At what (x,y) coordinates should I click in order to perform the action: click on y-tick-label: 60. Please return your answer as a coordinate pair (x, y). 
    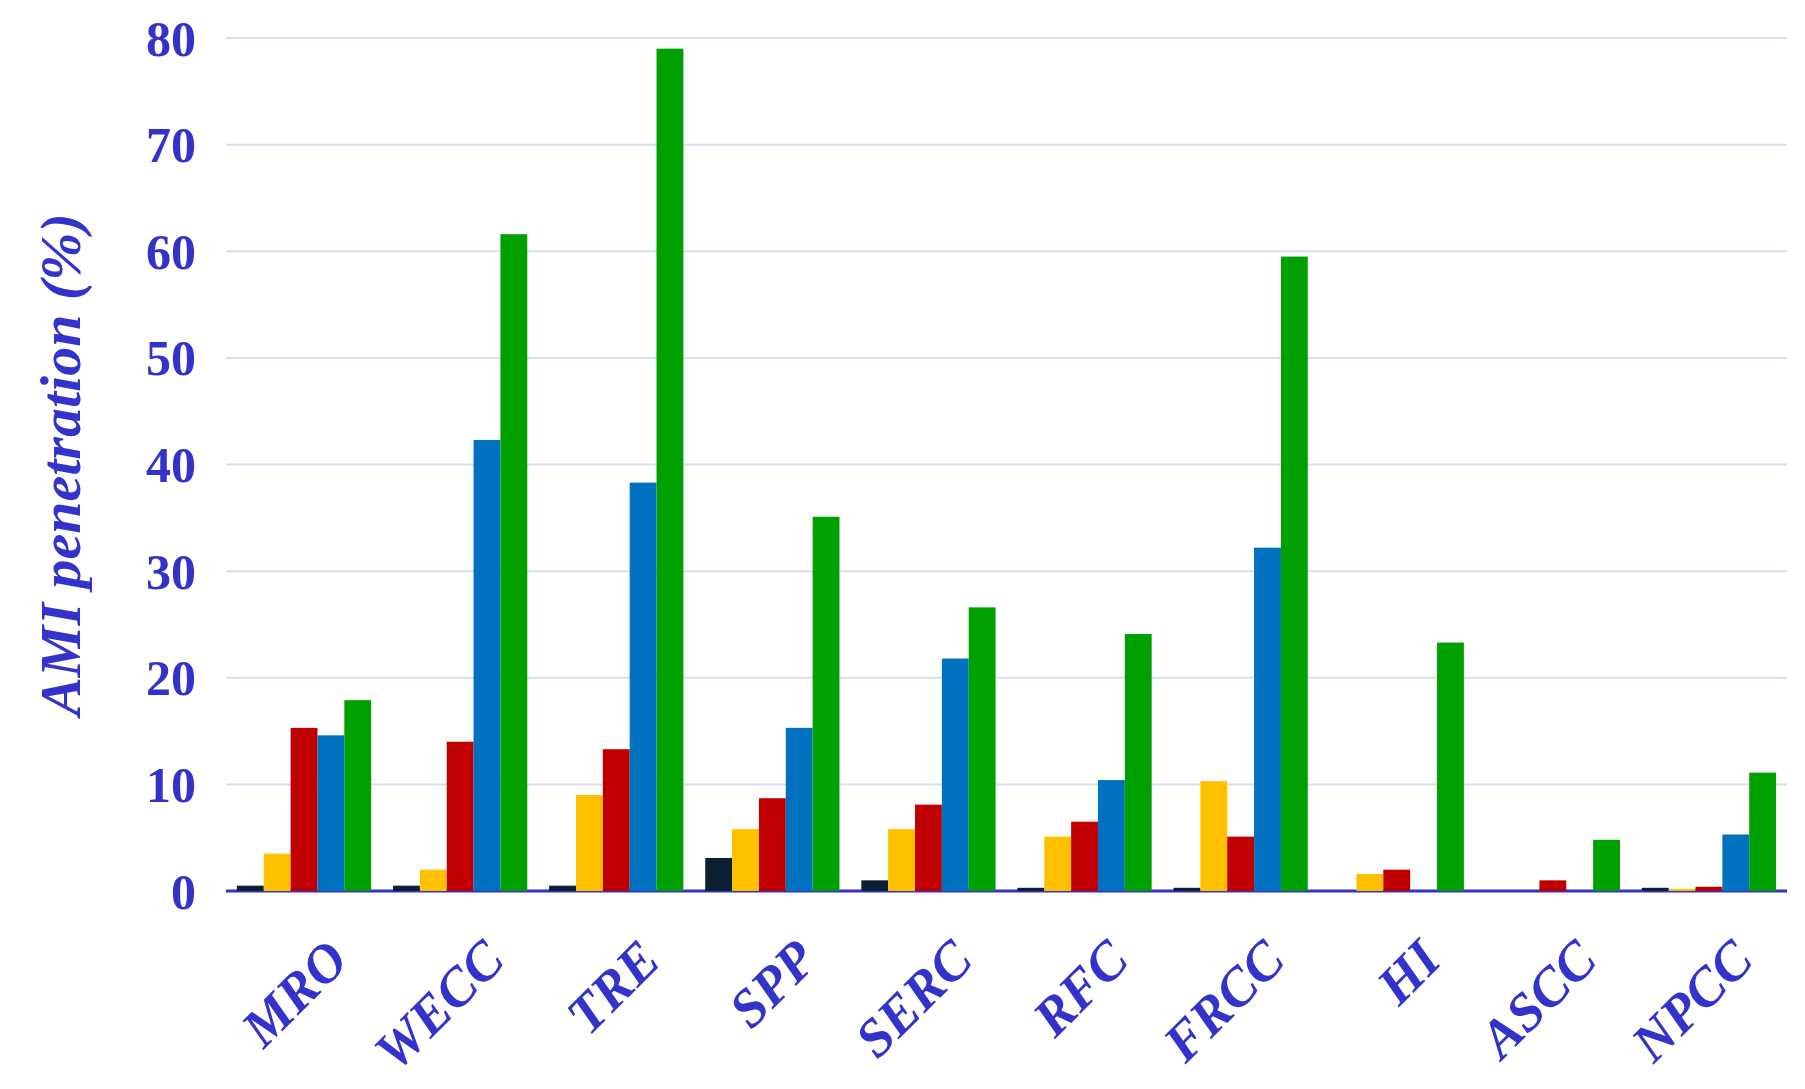
    Looking at the image, I should click on (171, 251).